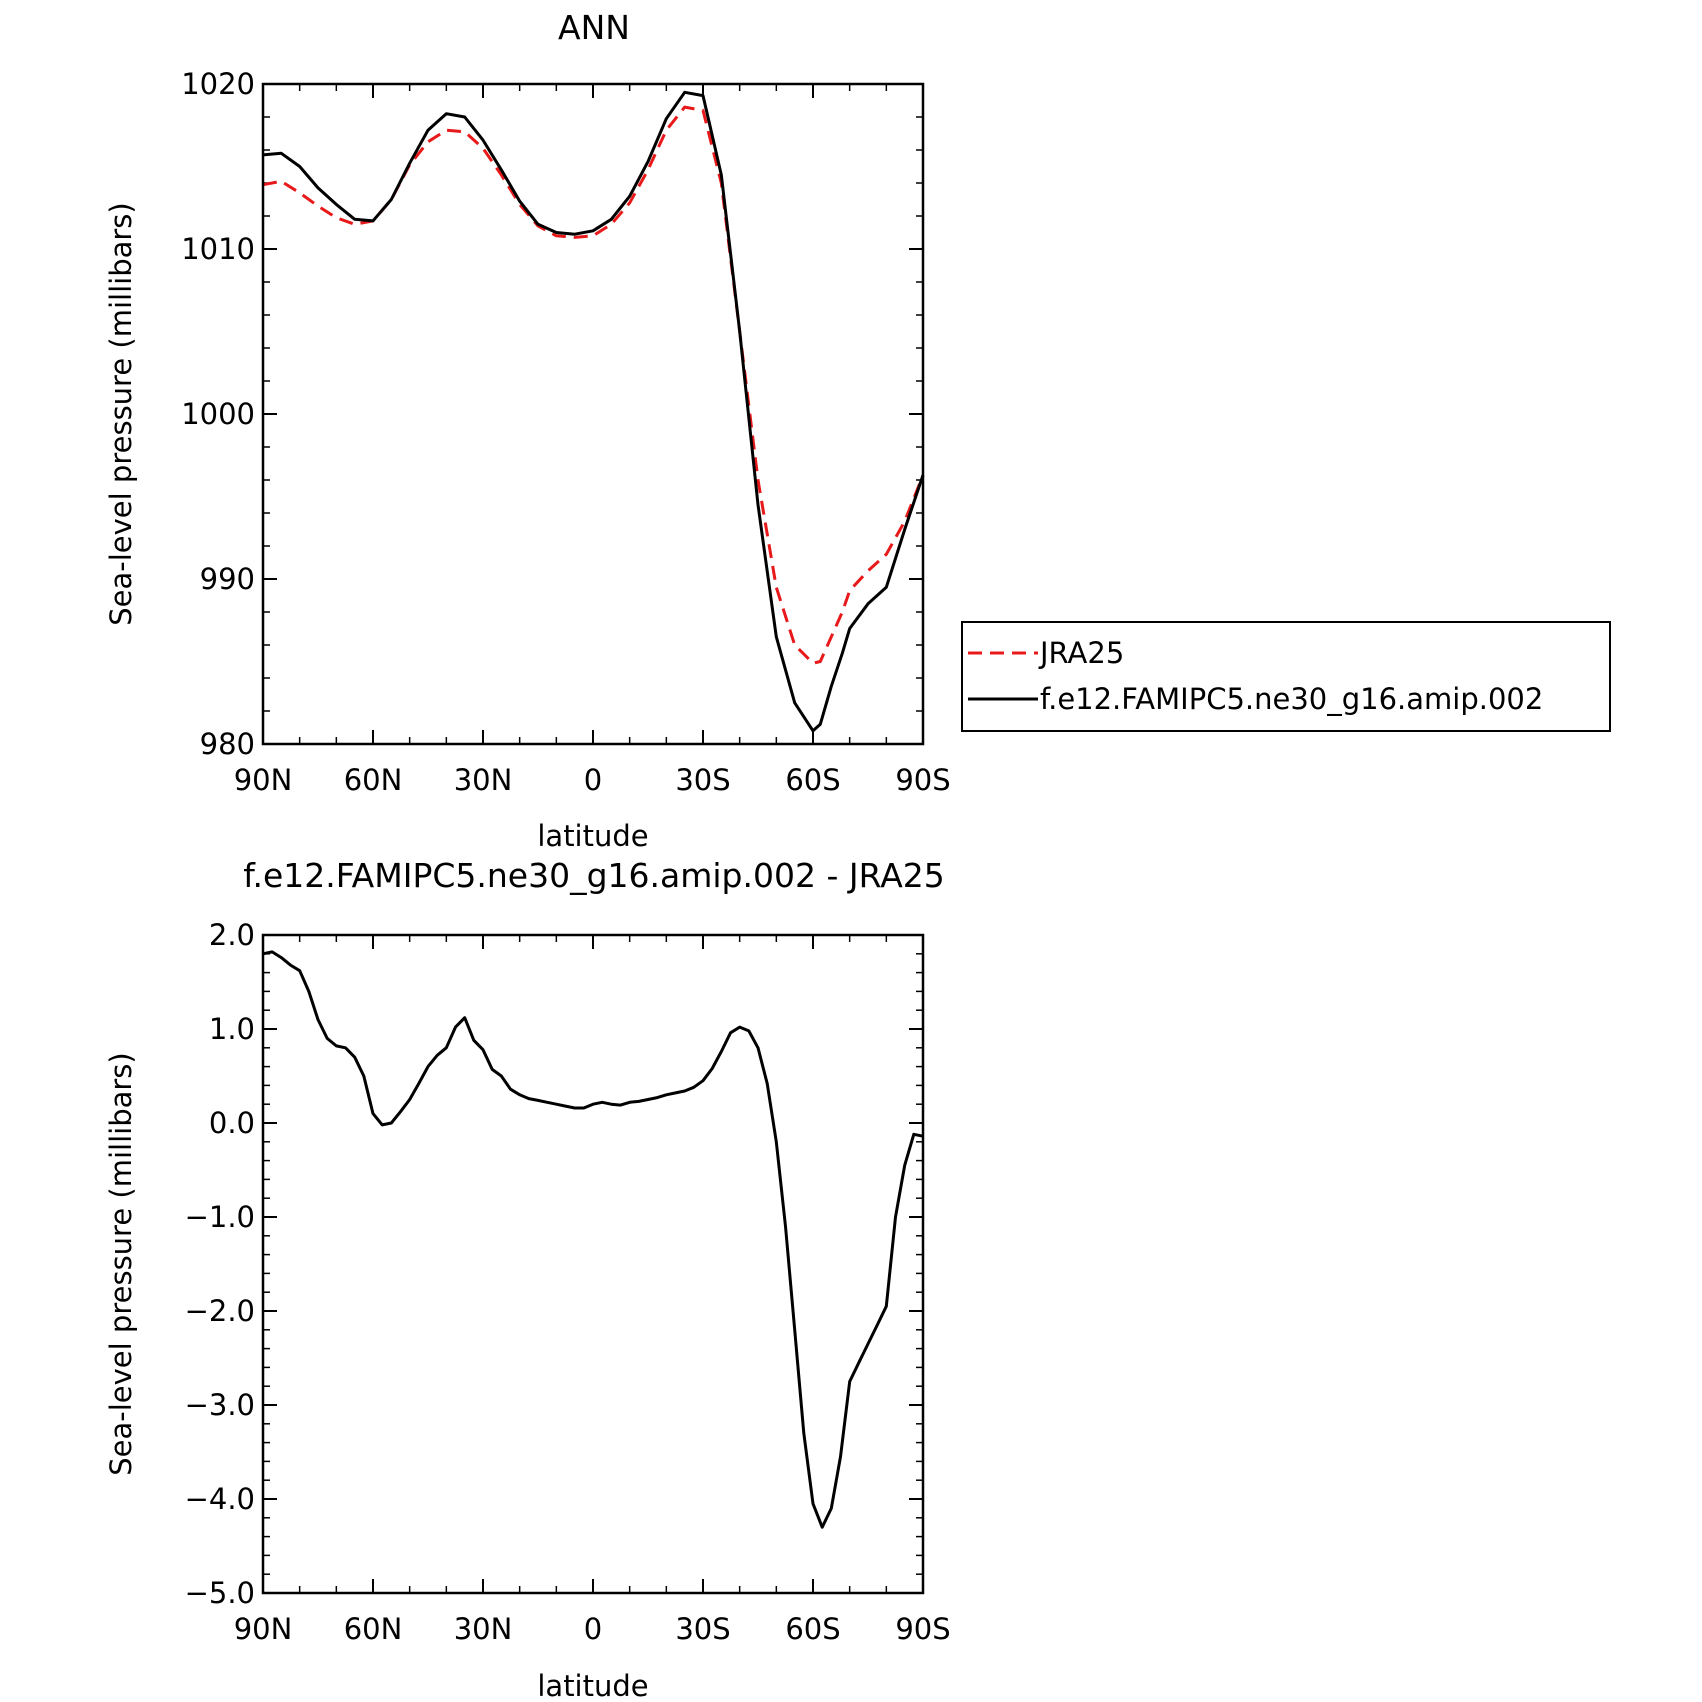 Image resolution: width=1702 pixels, height=1702 pixels. I want to click on y-tick-label: −2.0, so click(220, 1311).